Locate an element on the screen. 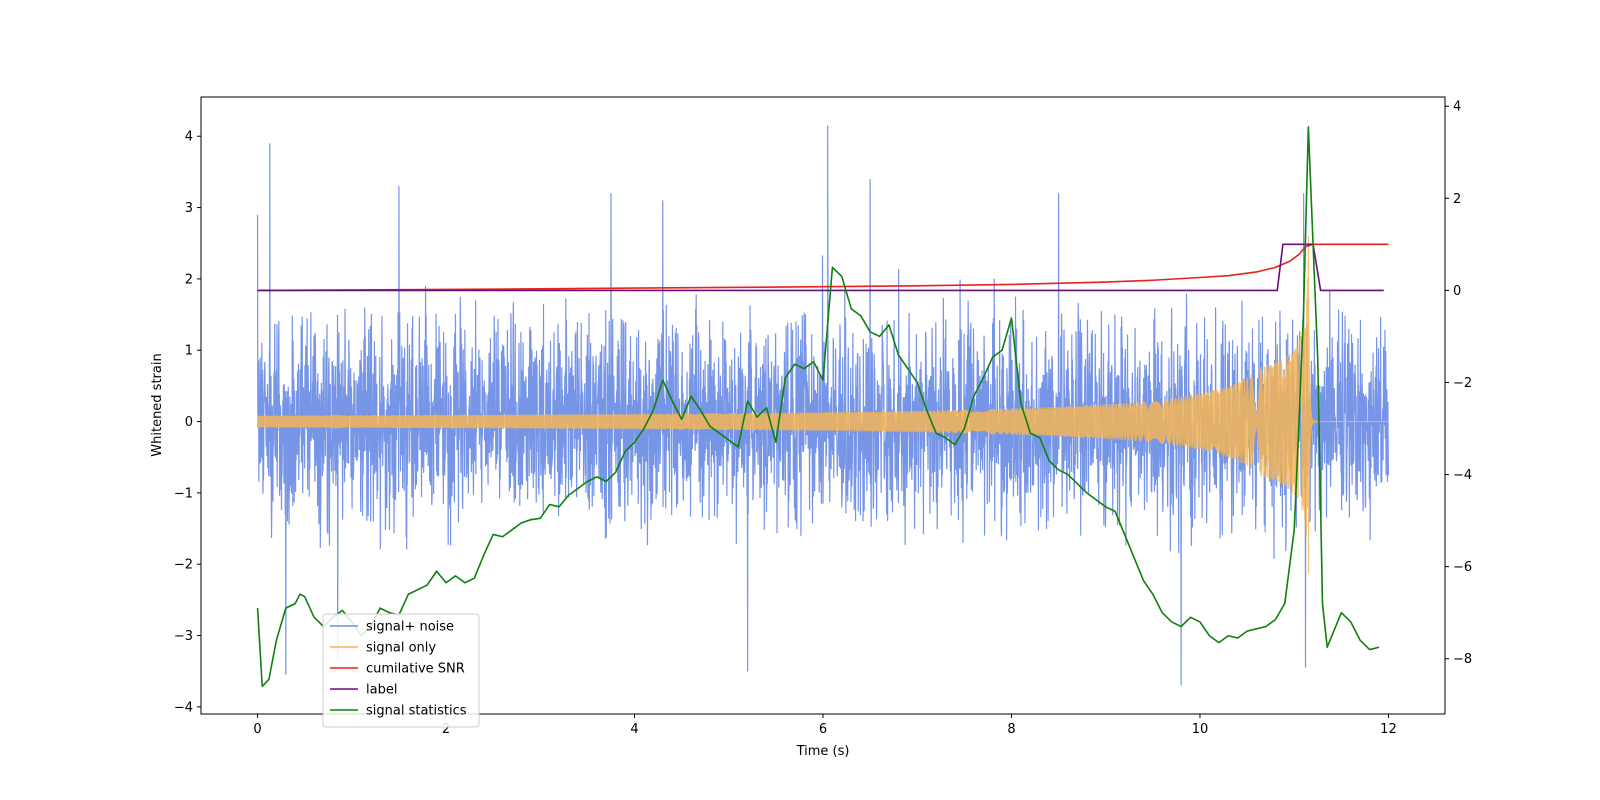  x-tick-label: 6 is located at coordinates (823, 729).